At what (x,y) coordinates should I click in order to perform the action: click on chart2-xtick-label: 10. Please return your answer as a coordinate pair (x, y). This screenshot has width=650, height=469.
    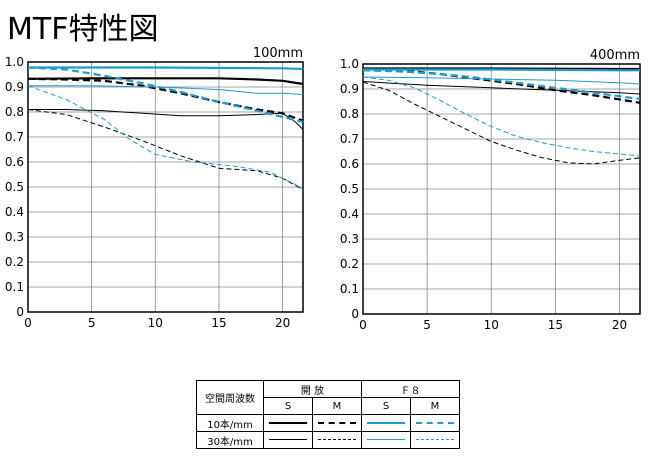
    Looking at the image, I should click on (491, 325).